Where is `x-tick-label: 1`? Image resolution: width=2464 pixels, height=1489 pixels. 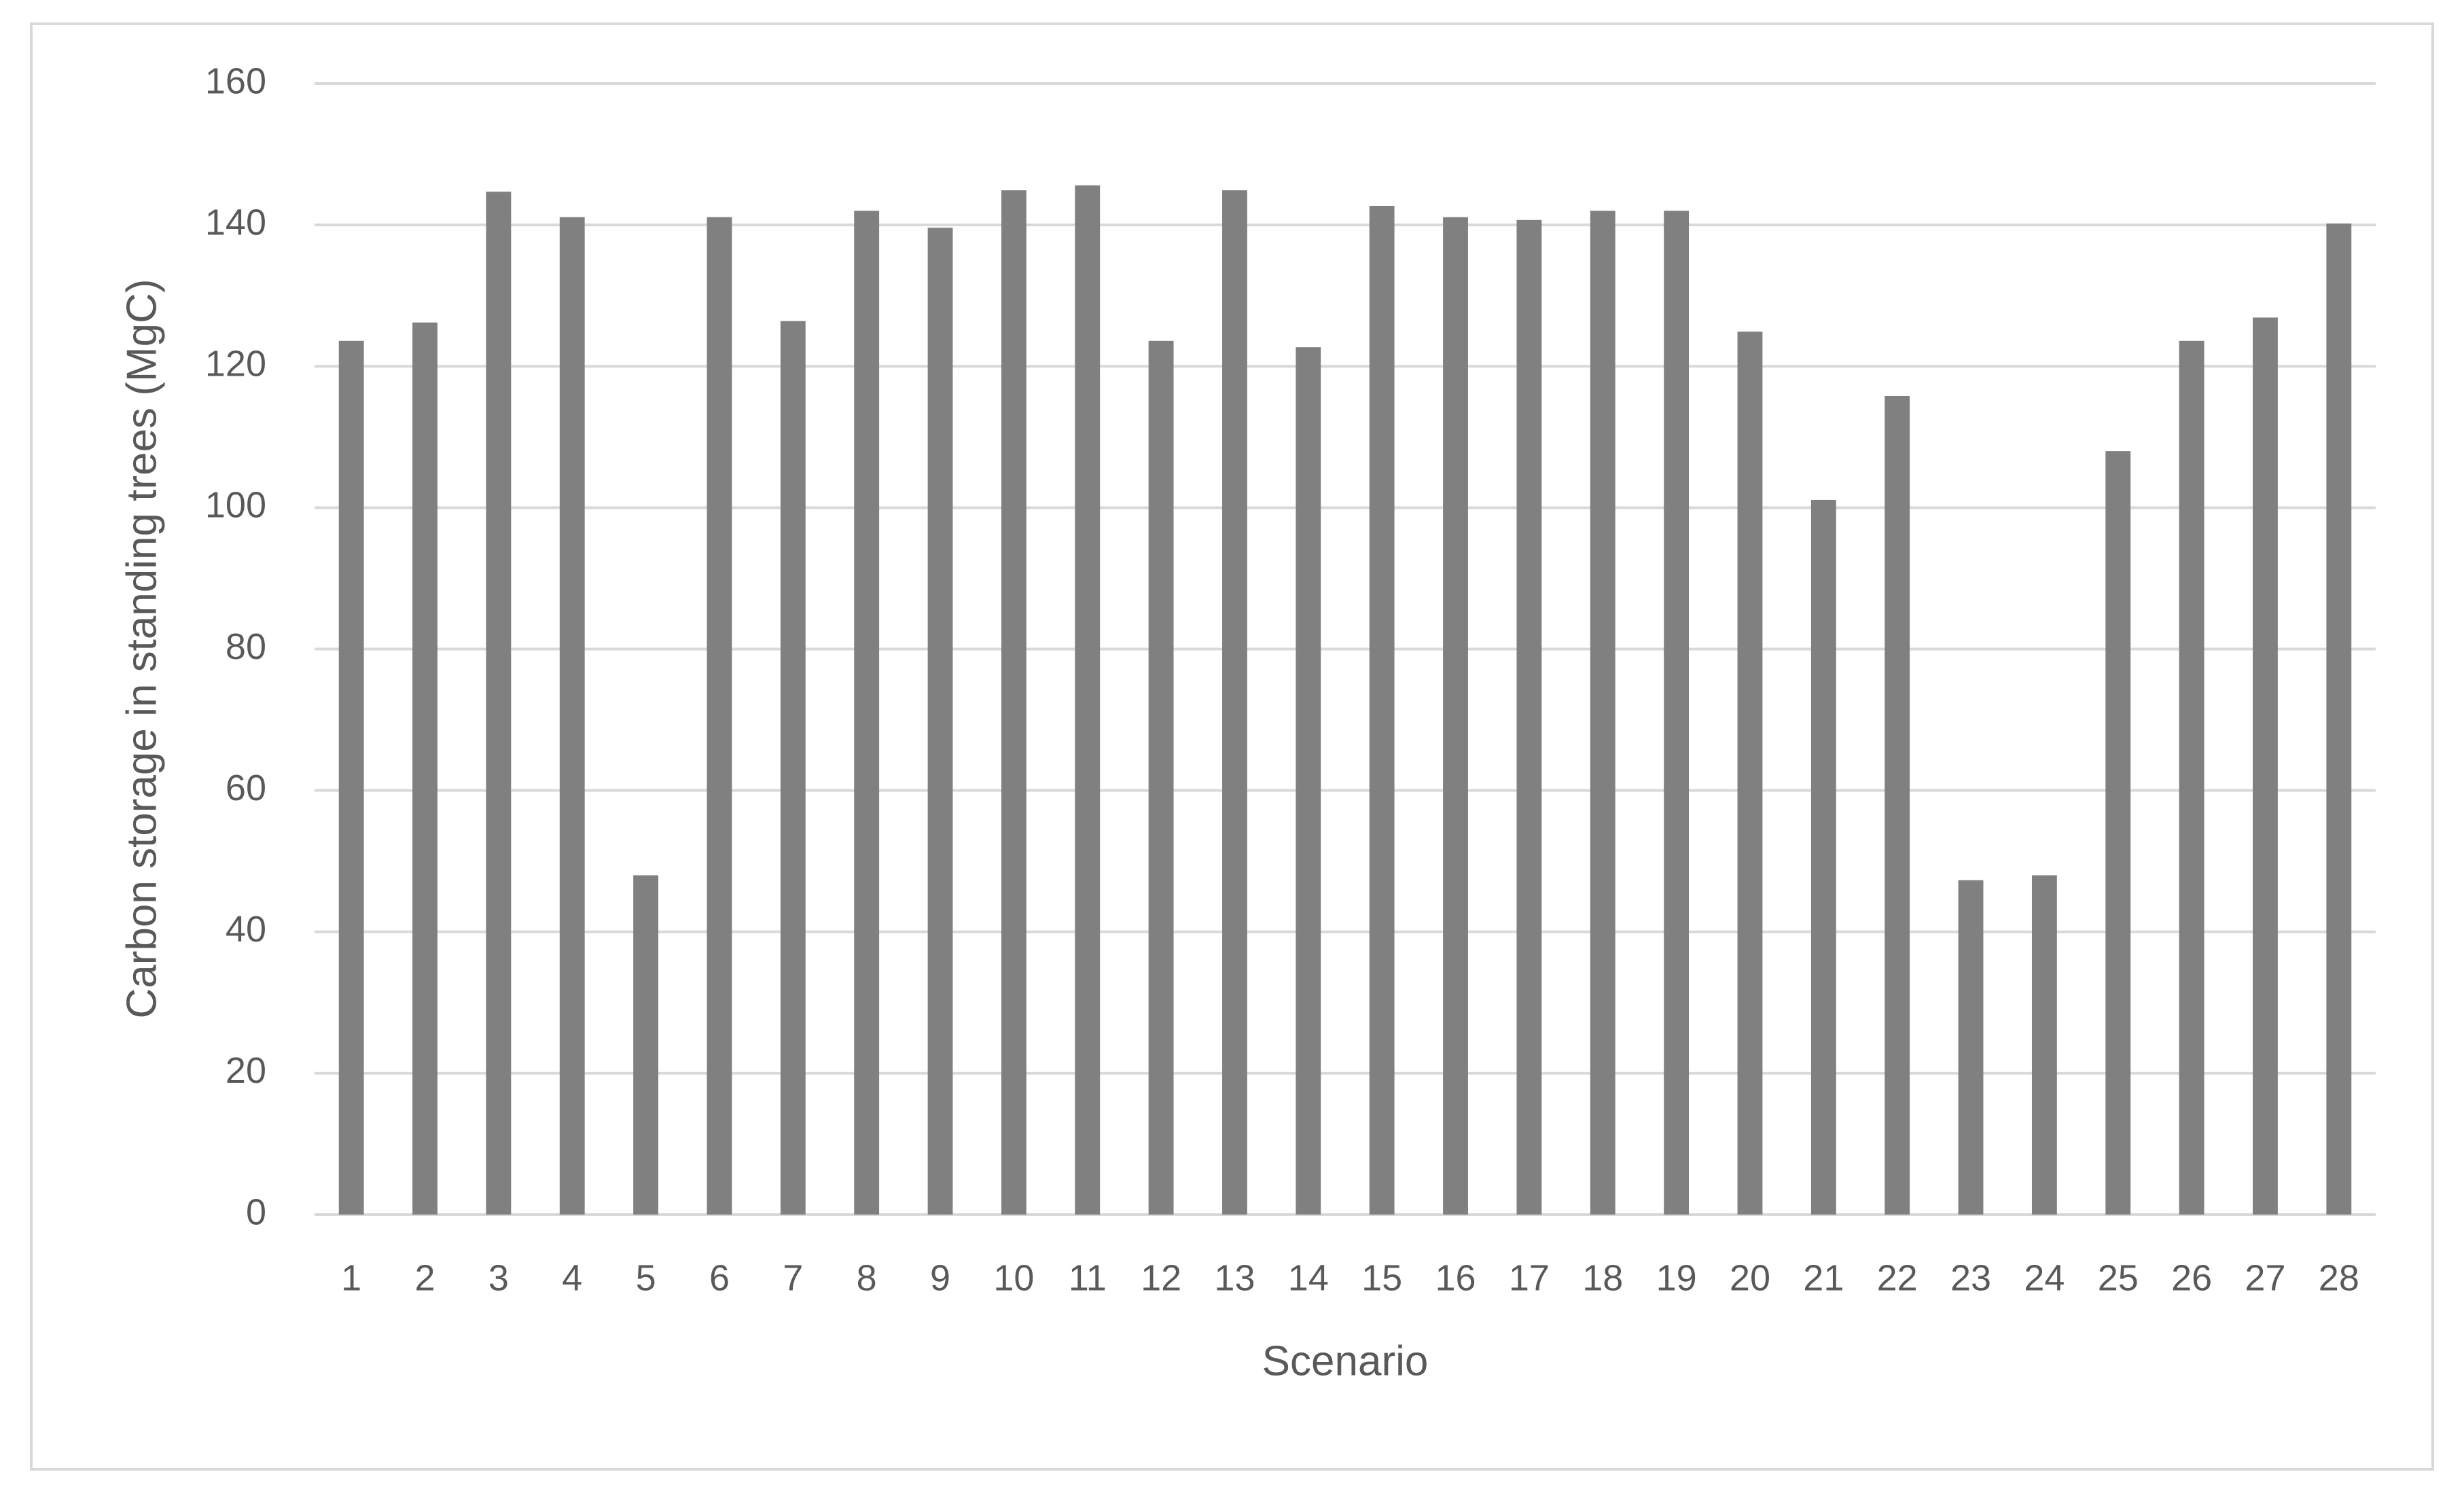
x-tick-label: 1 is located at coordinates (351, 1277).